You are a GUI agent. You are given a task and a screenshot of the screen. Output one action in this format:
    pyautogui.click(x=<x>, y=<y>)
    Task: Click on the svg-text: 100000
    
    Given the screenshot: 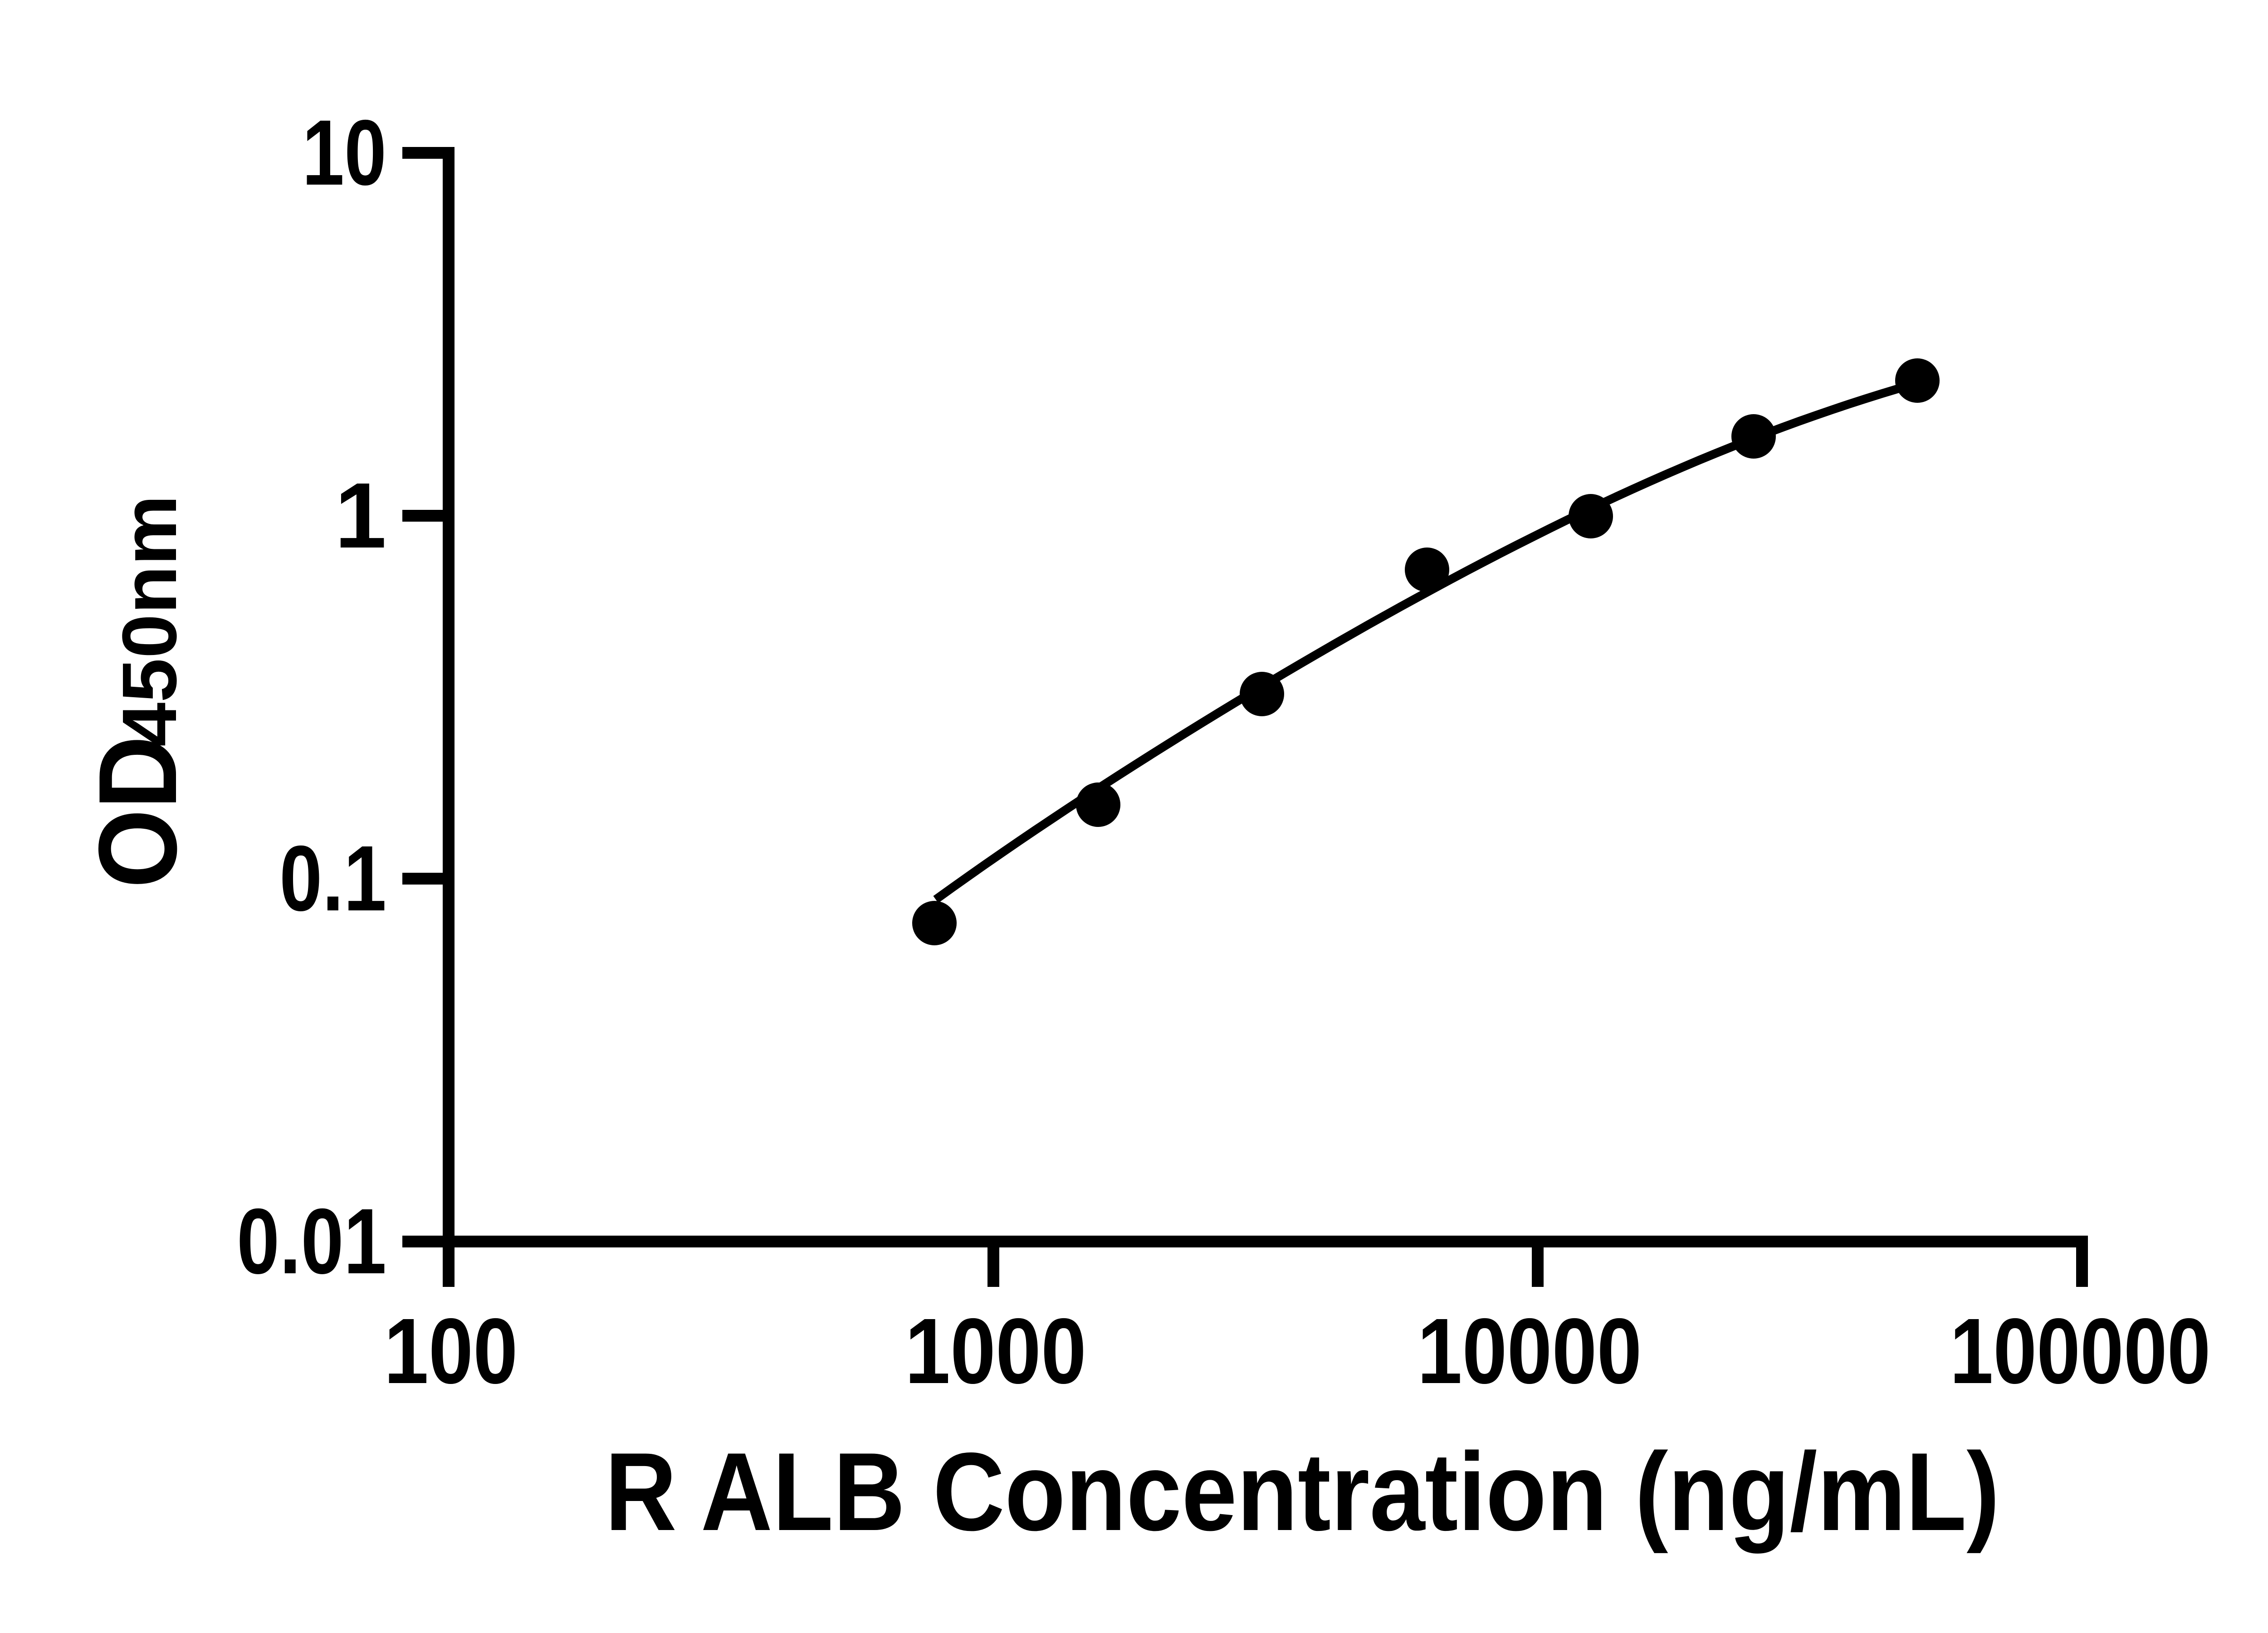 What is the action you would take?
    pyautogui.click(x=2081, y=1351)
    